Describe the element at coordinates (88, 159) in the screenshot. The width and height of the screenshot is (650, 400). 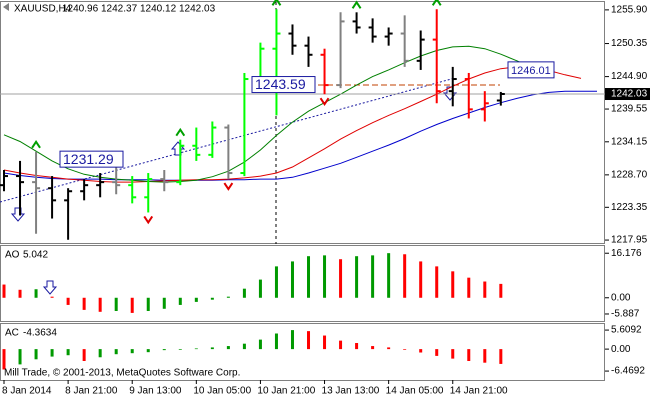
I see `price-label: 1231.29` at that location.